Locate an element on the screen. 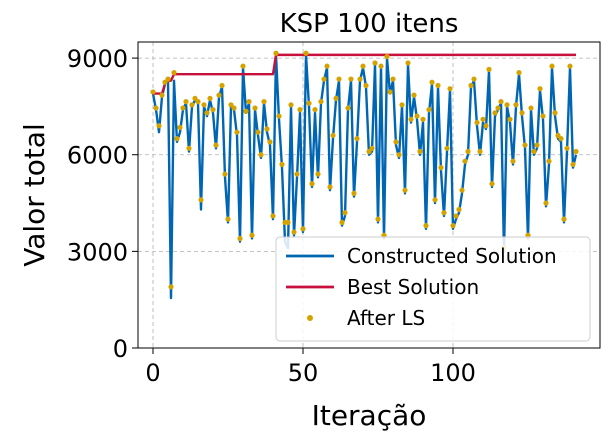 This screenshot has width=610, height=442. legend-box is located at coordinates (433, 289).